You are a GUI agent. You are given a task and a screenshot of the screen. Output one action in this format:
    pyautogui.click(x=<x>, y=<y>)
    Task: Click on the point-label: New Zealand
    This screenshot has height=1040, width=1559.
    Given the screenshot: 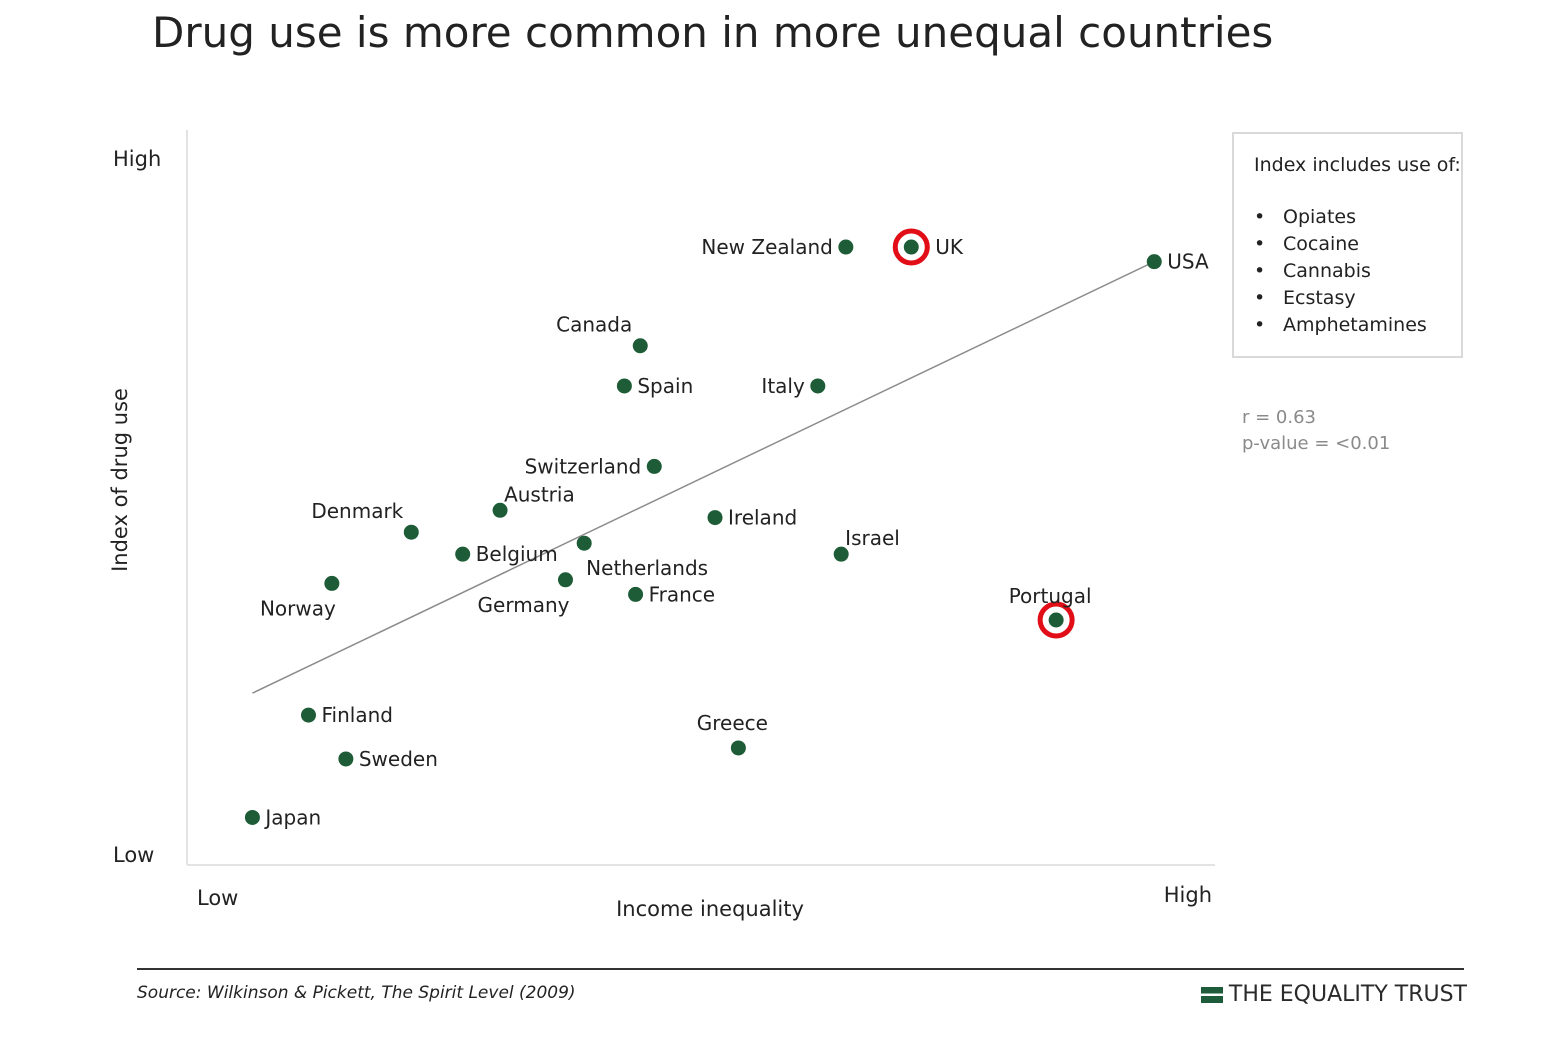 What is the action you would take?
    pyautogui.click(x=766, y=247)
    